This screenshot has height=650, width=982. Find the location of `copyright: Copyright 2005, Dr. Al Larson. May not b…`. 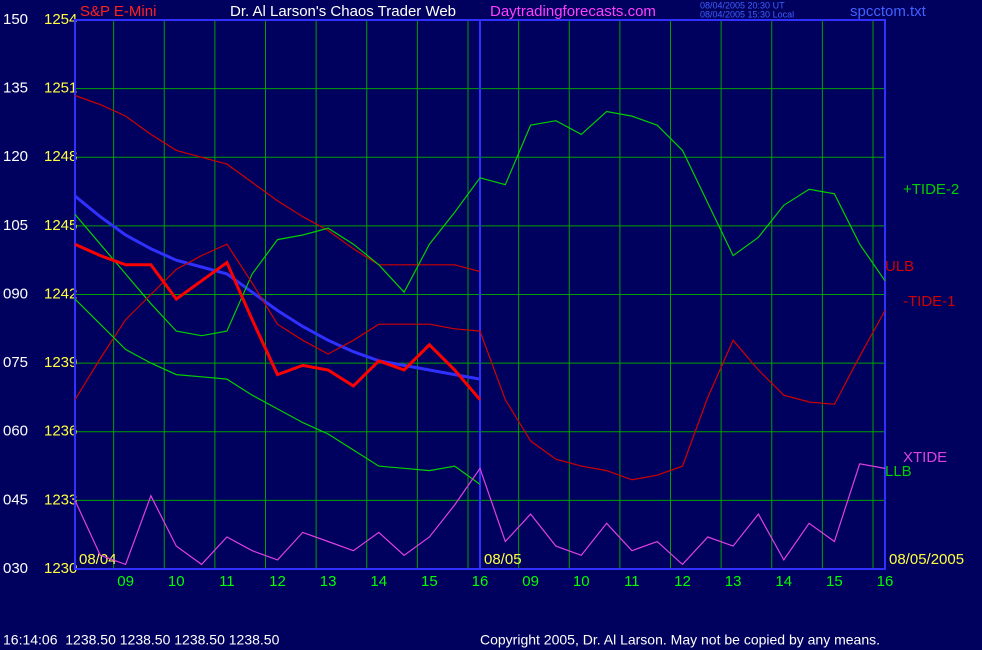

copyright: Copyright 2005, Dr. Al Larson. May not b… is located at coordinates (680, 640).